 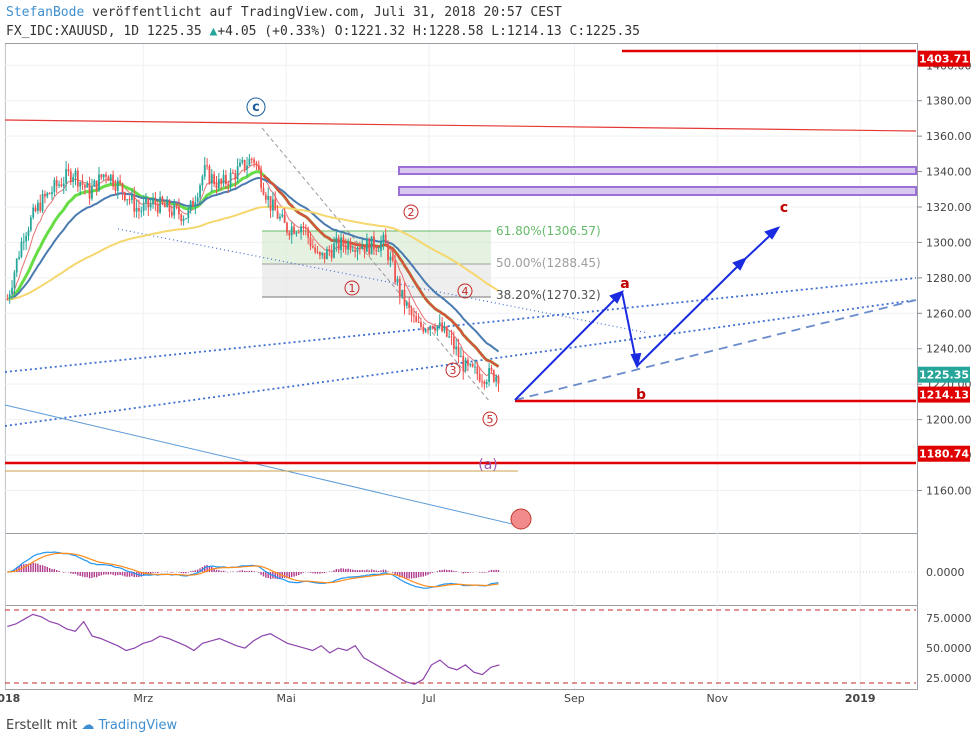 I want to click on wave-a-paren-label: (a), so click(x=488, y=465).